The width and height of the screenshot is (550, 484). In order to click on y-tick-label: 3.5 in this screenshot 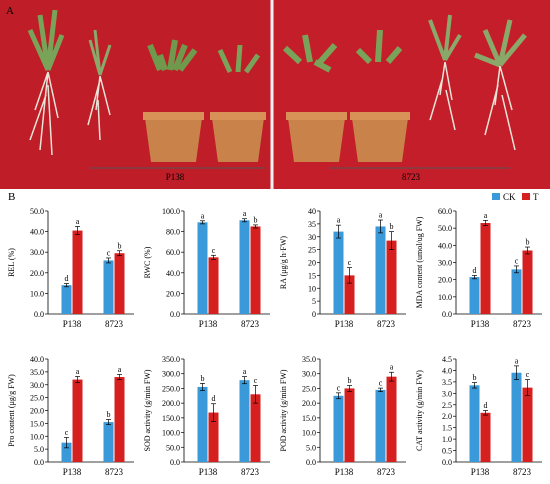, I will do `click(447, 382)`.